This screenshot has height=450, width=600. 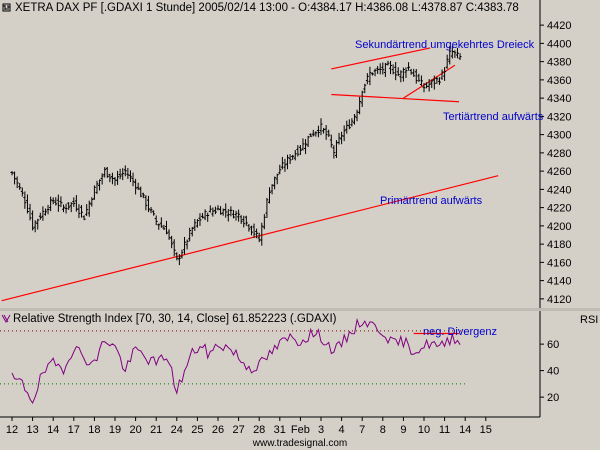 What do you see at coordinates (403, 430) in the screenshot?
I see `time-tick-label: 9` at bounding box center [403, 430].